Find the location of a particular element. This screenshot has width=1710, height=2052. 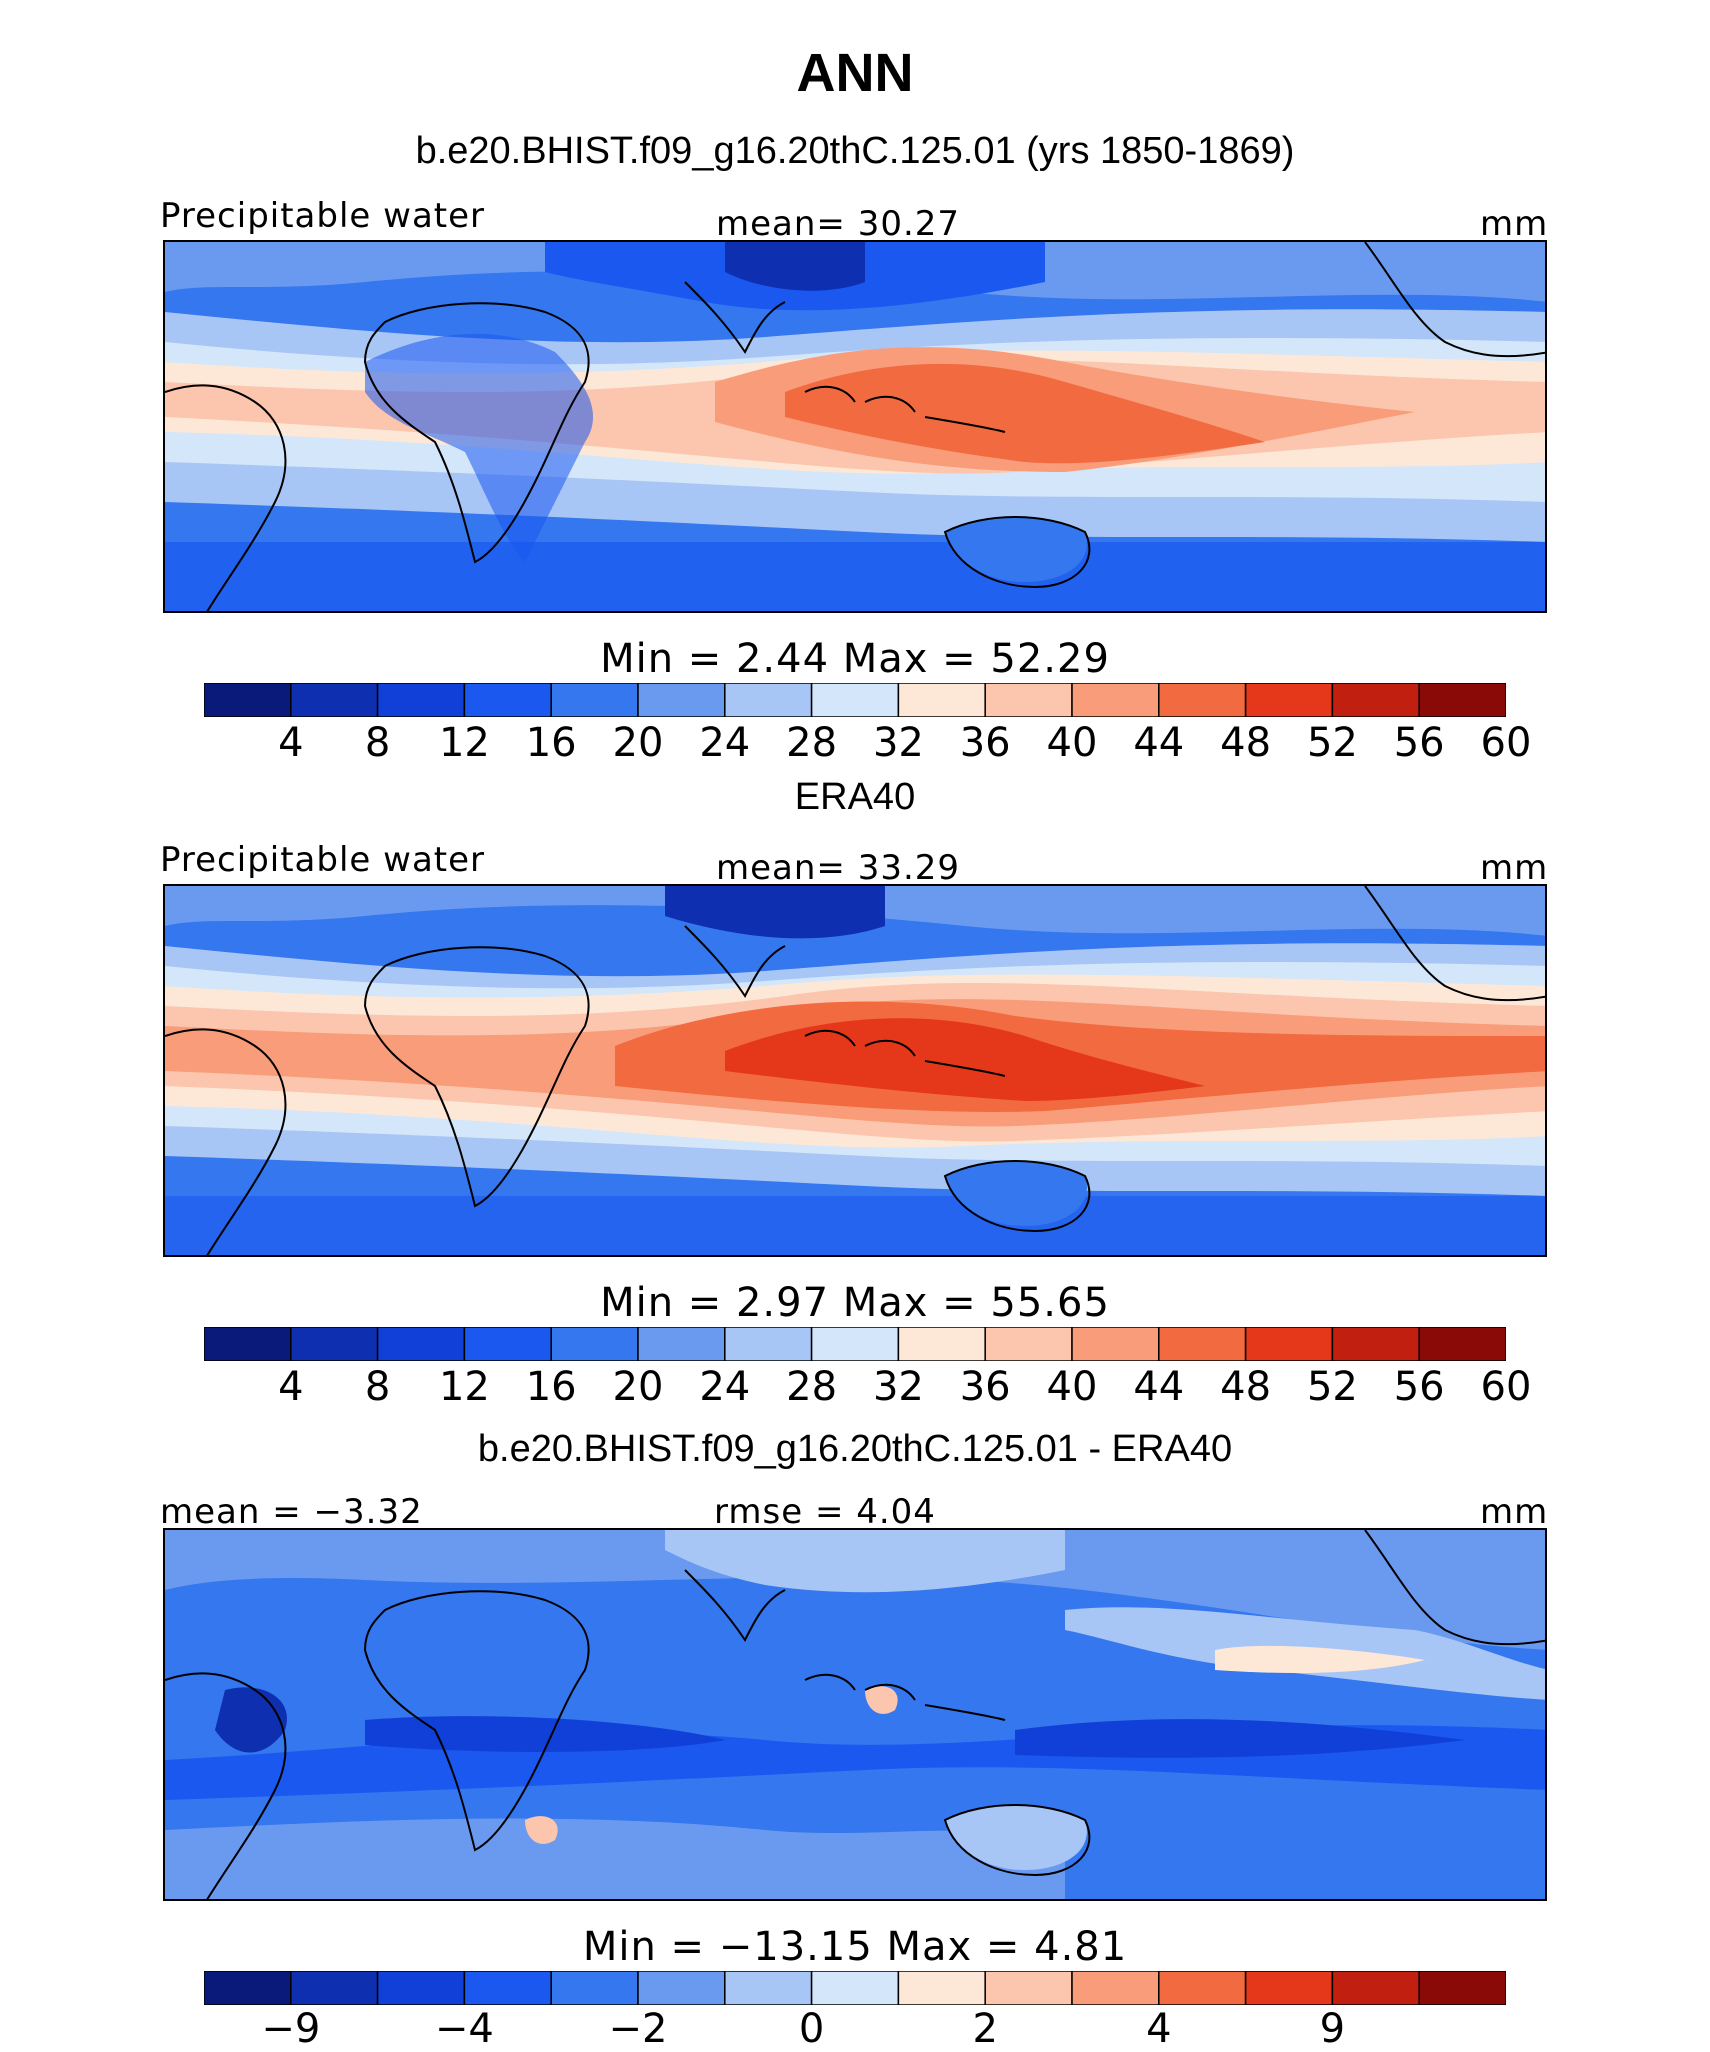

panel-2-colorbar is located at coordinates (855, 1344).